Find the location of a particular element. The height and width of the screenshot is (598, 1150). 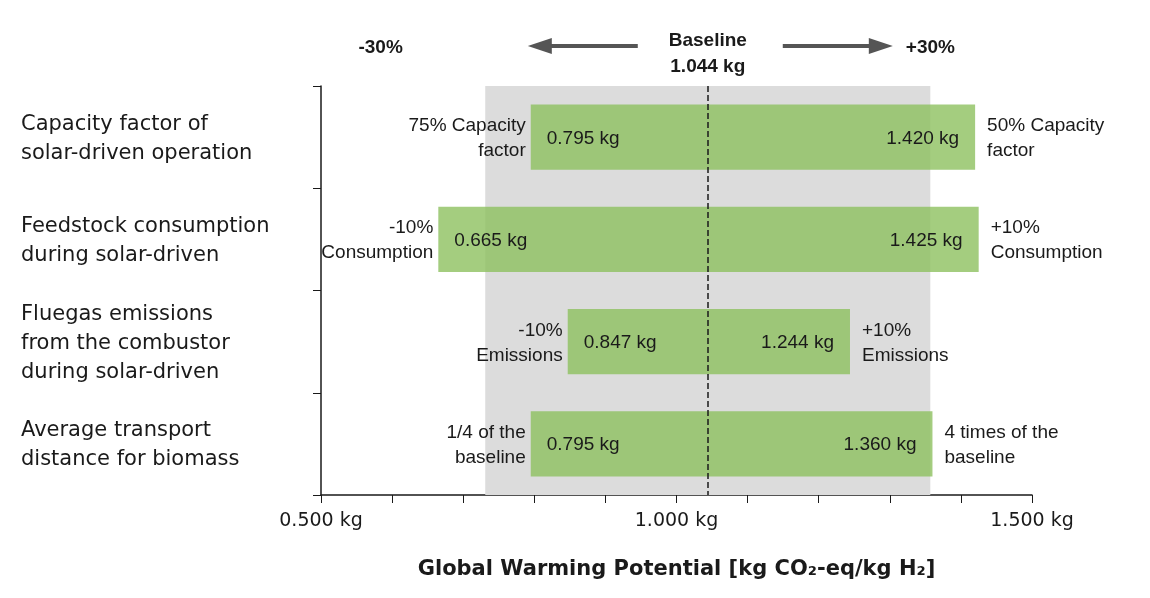

annotation: 1.244 kg is located at coordinates (797, 342).